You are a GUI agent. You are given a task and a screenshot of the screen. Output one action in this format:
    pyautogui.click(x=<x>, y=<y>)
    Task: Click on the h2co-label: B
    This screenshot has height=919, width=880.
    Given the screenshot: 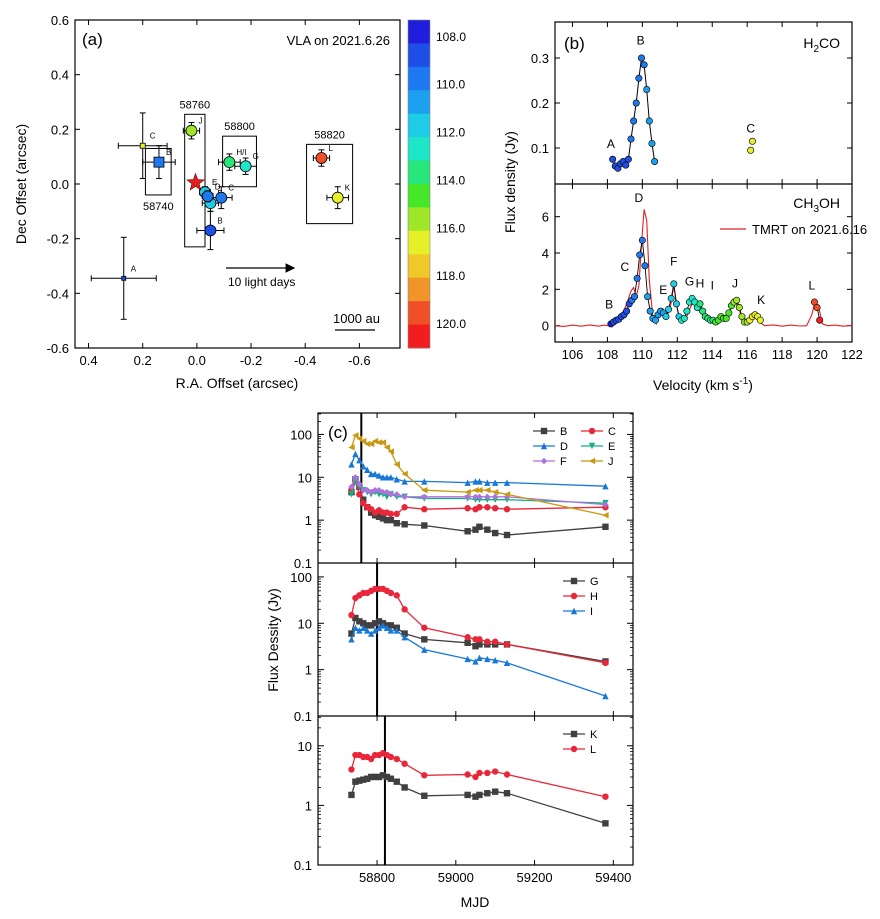 What is the action you would take?
    pyautogui.click(x=641, y=41)
    